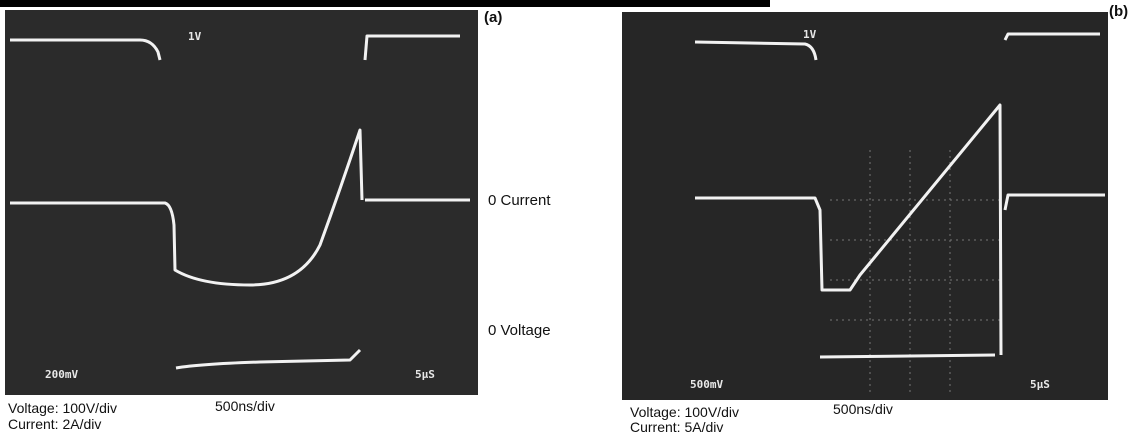 The image size is (1130, 435). Describe the element at coordinates (61, 374) in the screenshot. I see `scope-bottom-left-a: 200mV` at that location.